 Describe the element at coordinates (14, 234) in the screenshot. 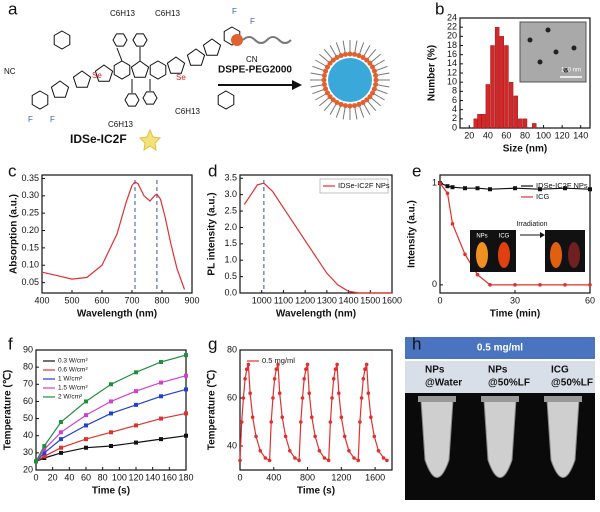

I see `y-axis-title: Absorption (a.u.)` at that location.